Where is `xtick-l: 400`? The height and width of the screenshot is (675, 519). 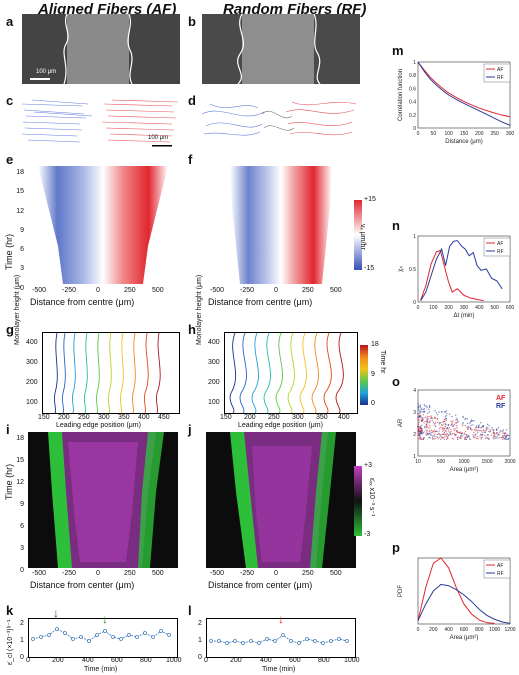 xtick-l: 400 is located at coordinates (266, 660).